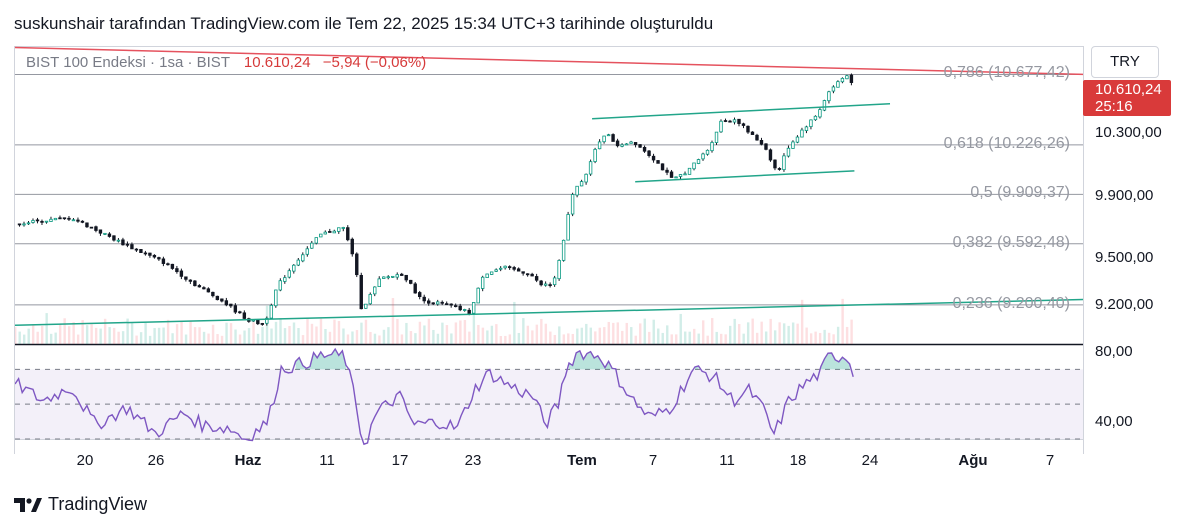 The height and width of the screenshot is (530, 1200). I want to click on currency-selector: TRY, so click(1125, 62).